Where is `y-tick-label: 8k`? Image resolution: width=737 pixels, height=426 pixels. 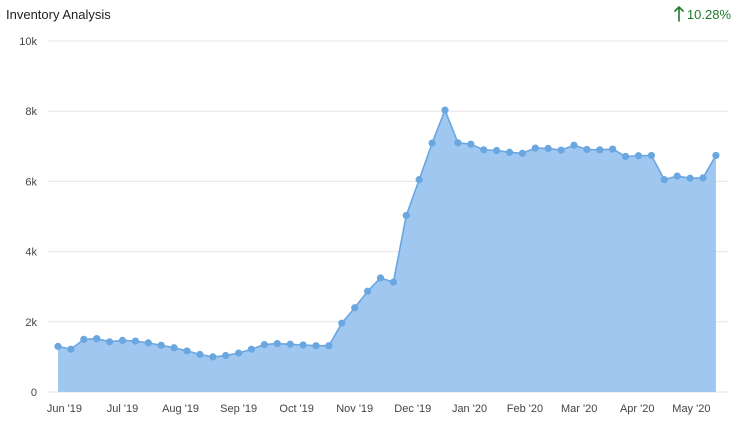 y-tick-label: 8k is located at coordinates (31, 112).